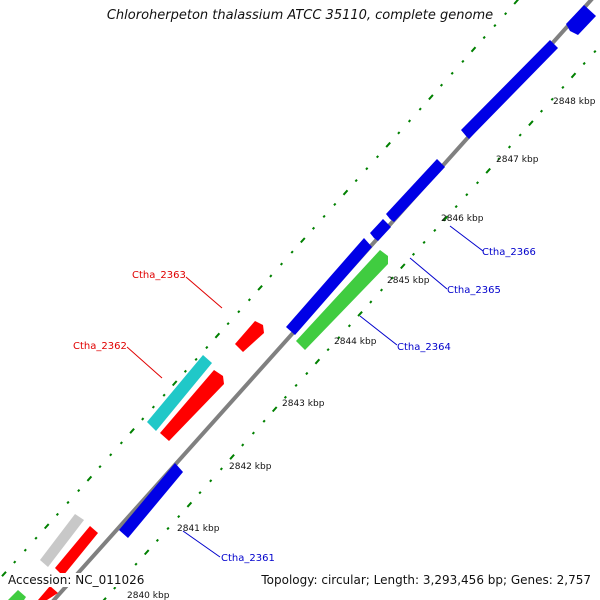 The height and width of the screenshot is (600, 600). I want to click on gene-arrow-gray, so click(62, 540).